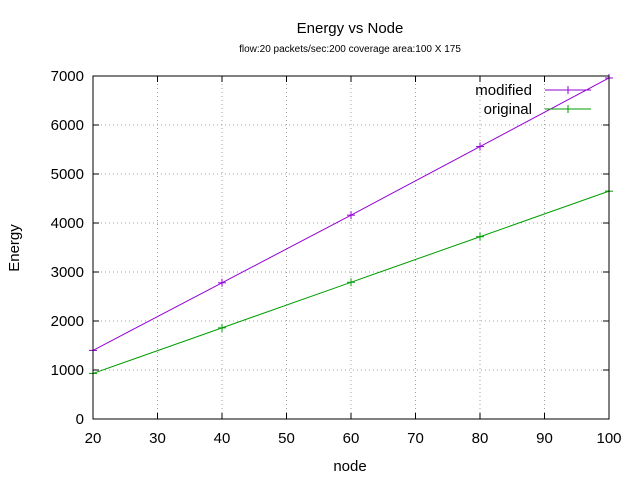 This screenshot has width=640, height=480. What do you see at coordinates (67, 174) in the screenshot?
I see `y-tick-label: 5000` at bounding box center [67, 174].